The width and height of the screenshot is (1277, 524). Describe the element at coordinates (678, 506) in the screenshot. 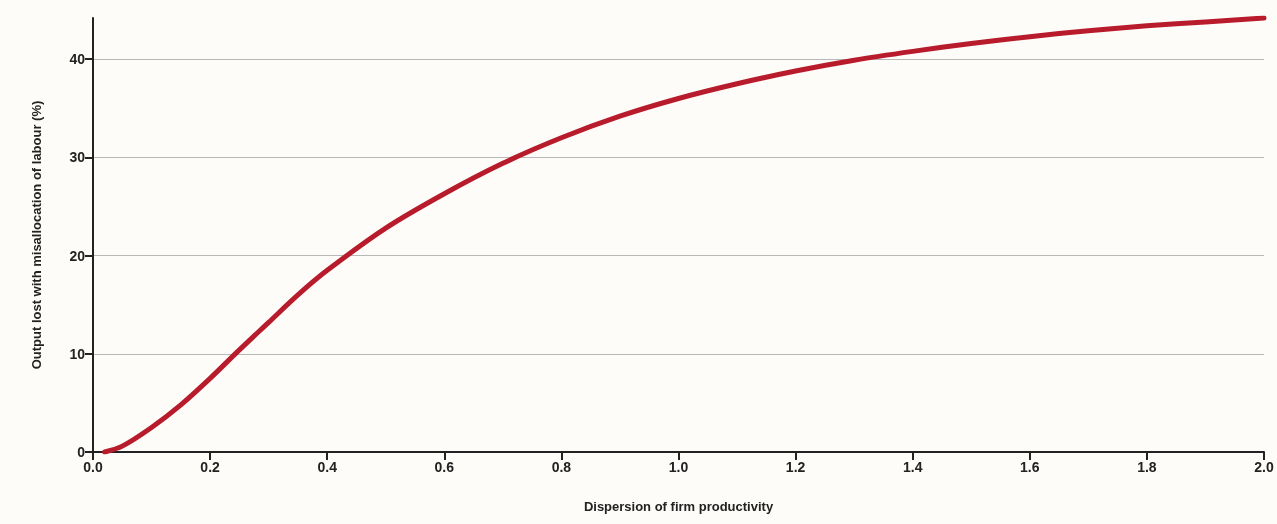

I see `x-axis-title: Dispersion of firm productivity` at that location.